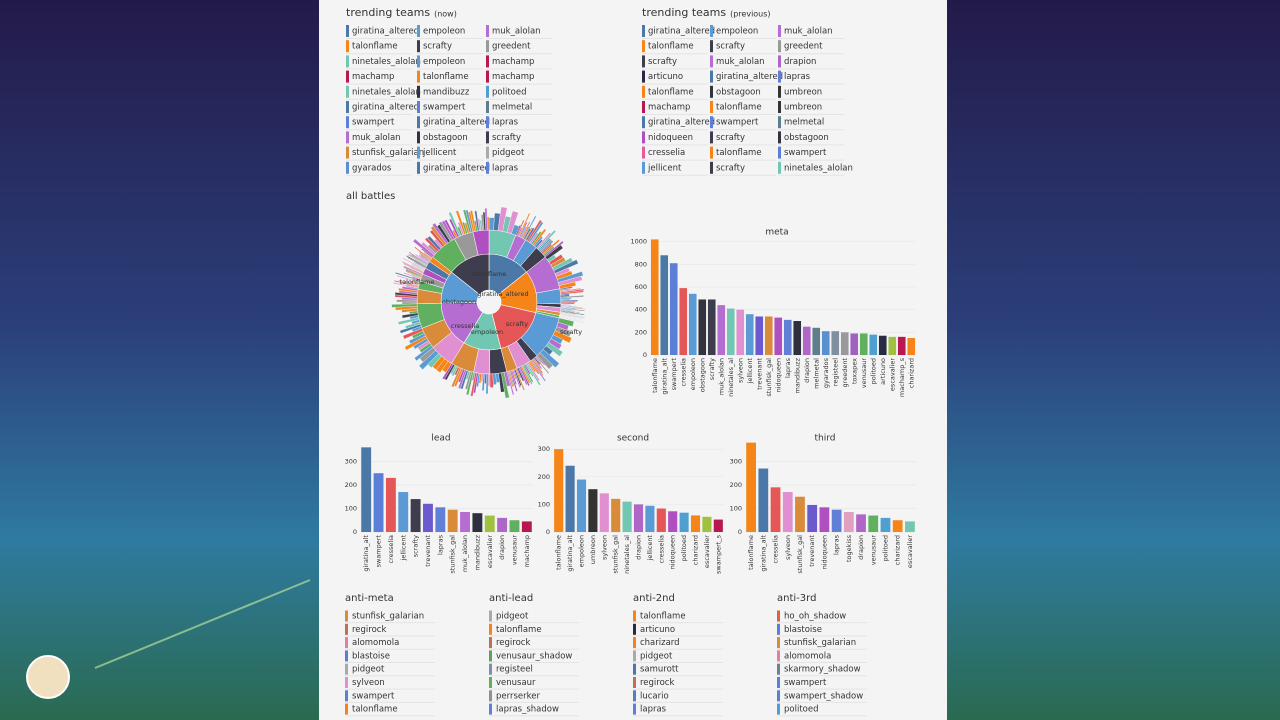  I want to click on x-tick-label: escavalier, so click(490, 551).